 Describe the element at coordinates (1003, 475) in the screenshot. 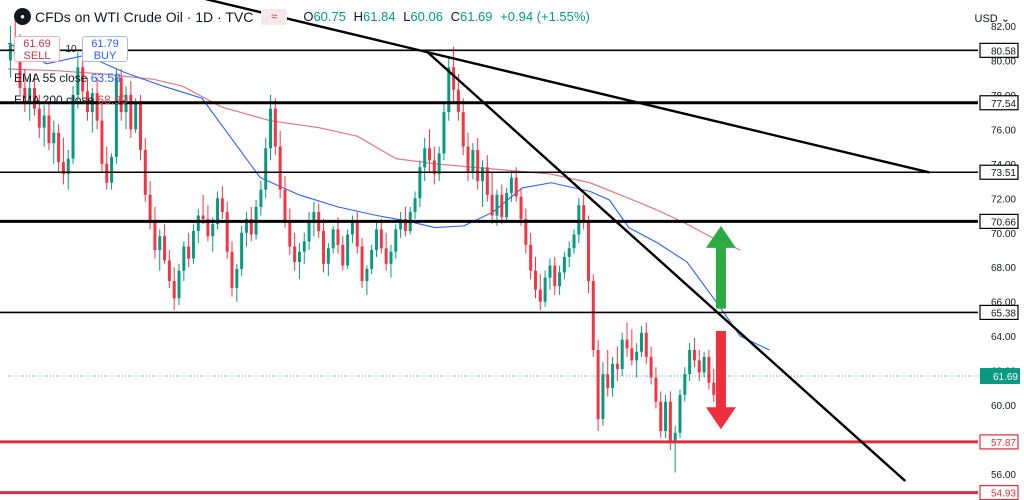

I see `y-tick-label: 56.00` at that location.